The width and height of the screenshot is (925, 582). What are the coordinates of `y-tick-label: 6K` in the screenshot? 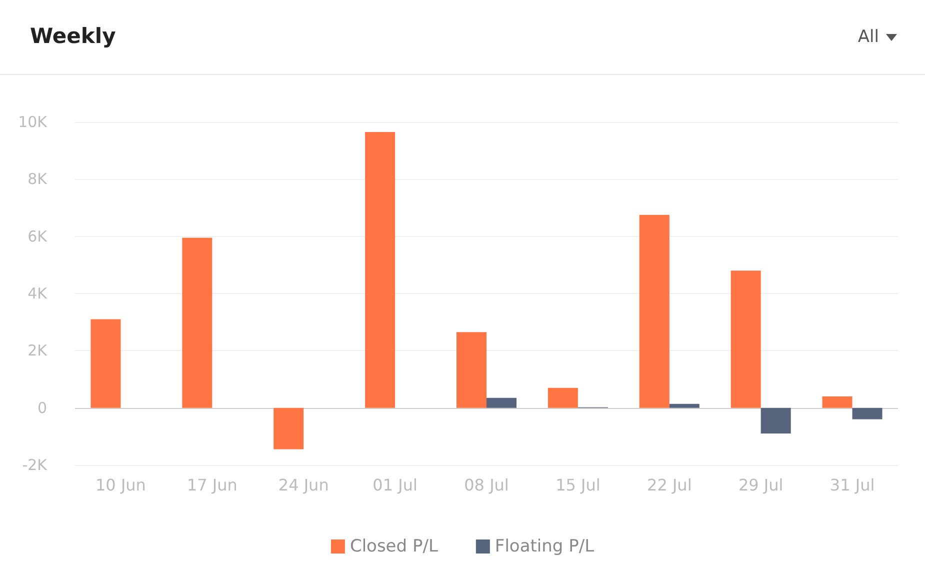 It's located at (38, 236).